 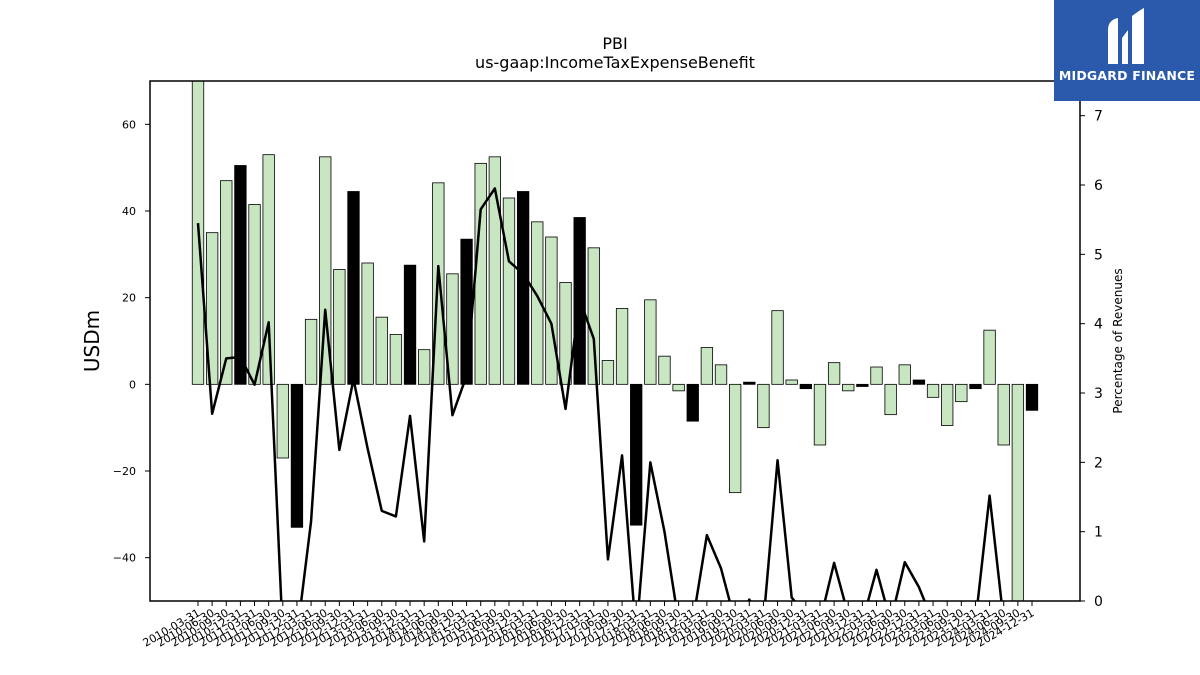 I want to click on y2-tick-label: 5, so click(x=1098, y=255).